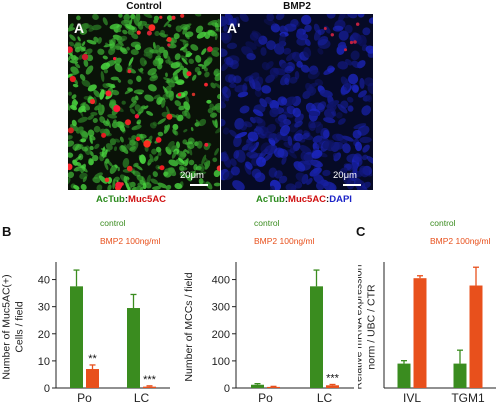  What do you see at coordinates (412, 397) in the screenshot?
I see `category-label: IVL` at bounding box center [412, 397].